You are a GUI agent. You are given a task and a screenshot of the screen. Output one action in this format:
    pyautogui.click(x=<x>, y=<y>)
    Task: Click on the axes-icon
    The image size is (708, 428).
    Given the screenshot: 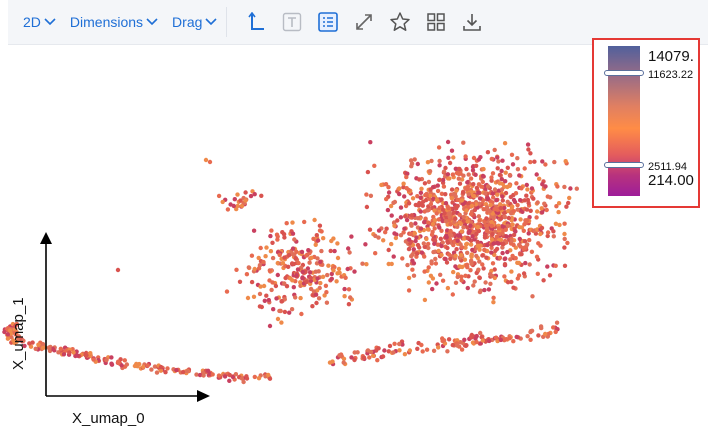 What is the action you would take?
    pyautogui.click(x=256, y=22)
    